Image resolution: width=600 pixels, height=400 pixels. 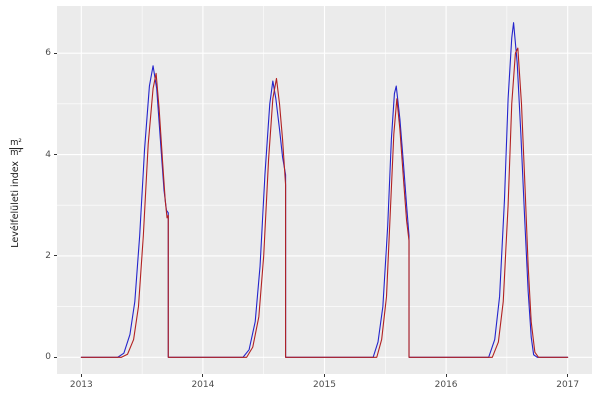 I want to click on x-tick-label: 2015, so click(x=324, y=385).